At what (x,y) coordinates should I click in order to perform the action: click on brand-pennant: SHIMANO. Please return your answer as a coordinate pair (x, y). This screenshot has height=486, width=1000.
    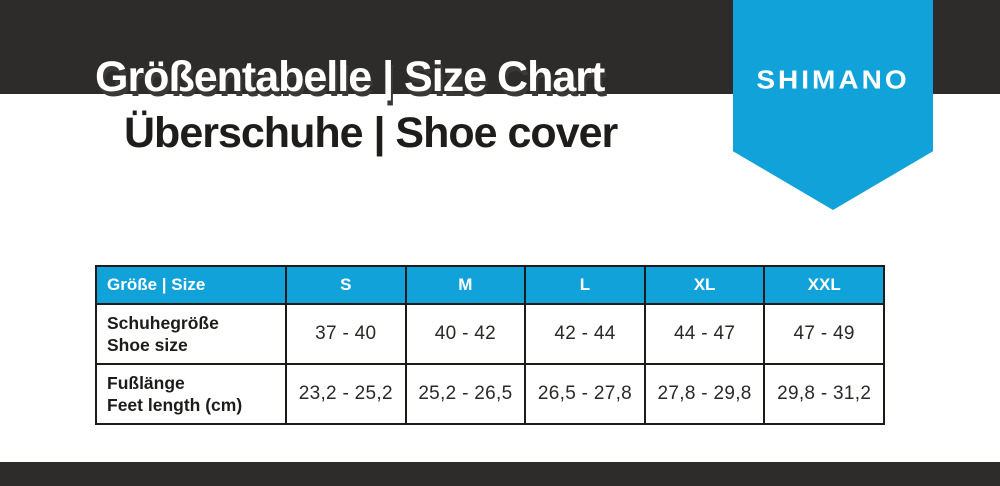
    Looking at the image, I should click on (833, 105).